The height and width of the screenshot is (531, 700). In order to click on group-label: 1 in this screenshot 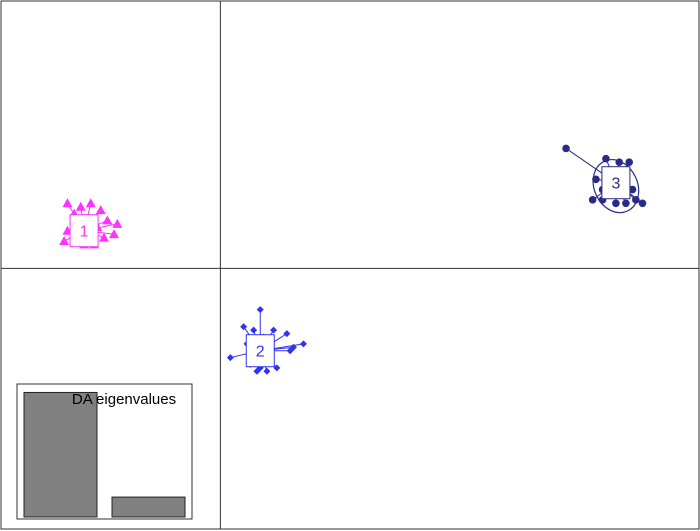, I will do `click(84, 232)`.